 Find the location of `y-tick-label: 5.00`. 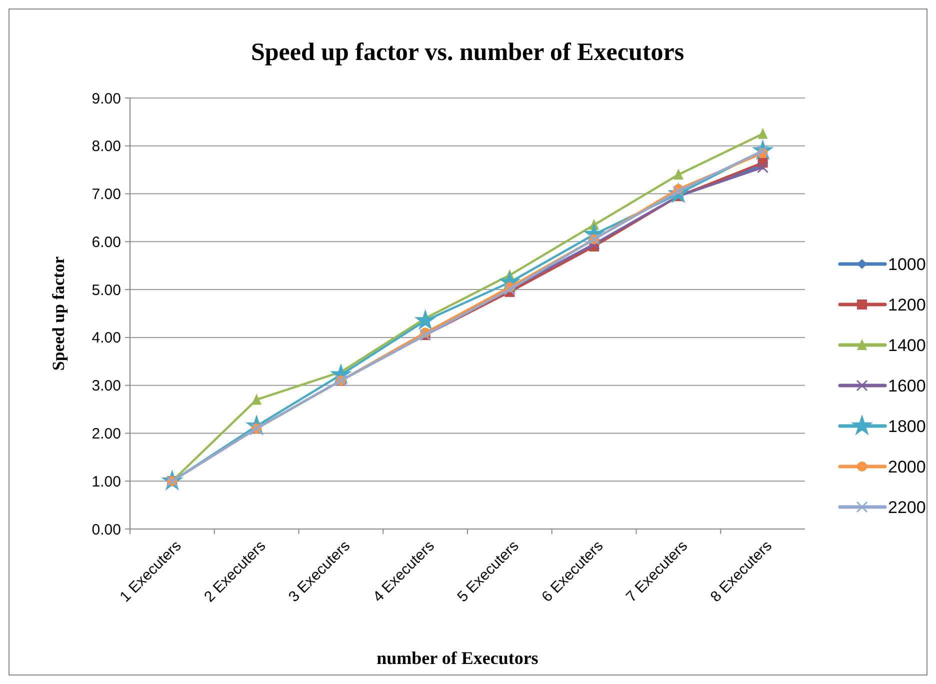

y-tick-label: 5.00 is located at coordinates (106, 290).